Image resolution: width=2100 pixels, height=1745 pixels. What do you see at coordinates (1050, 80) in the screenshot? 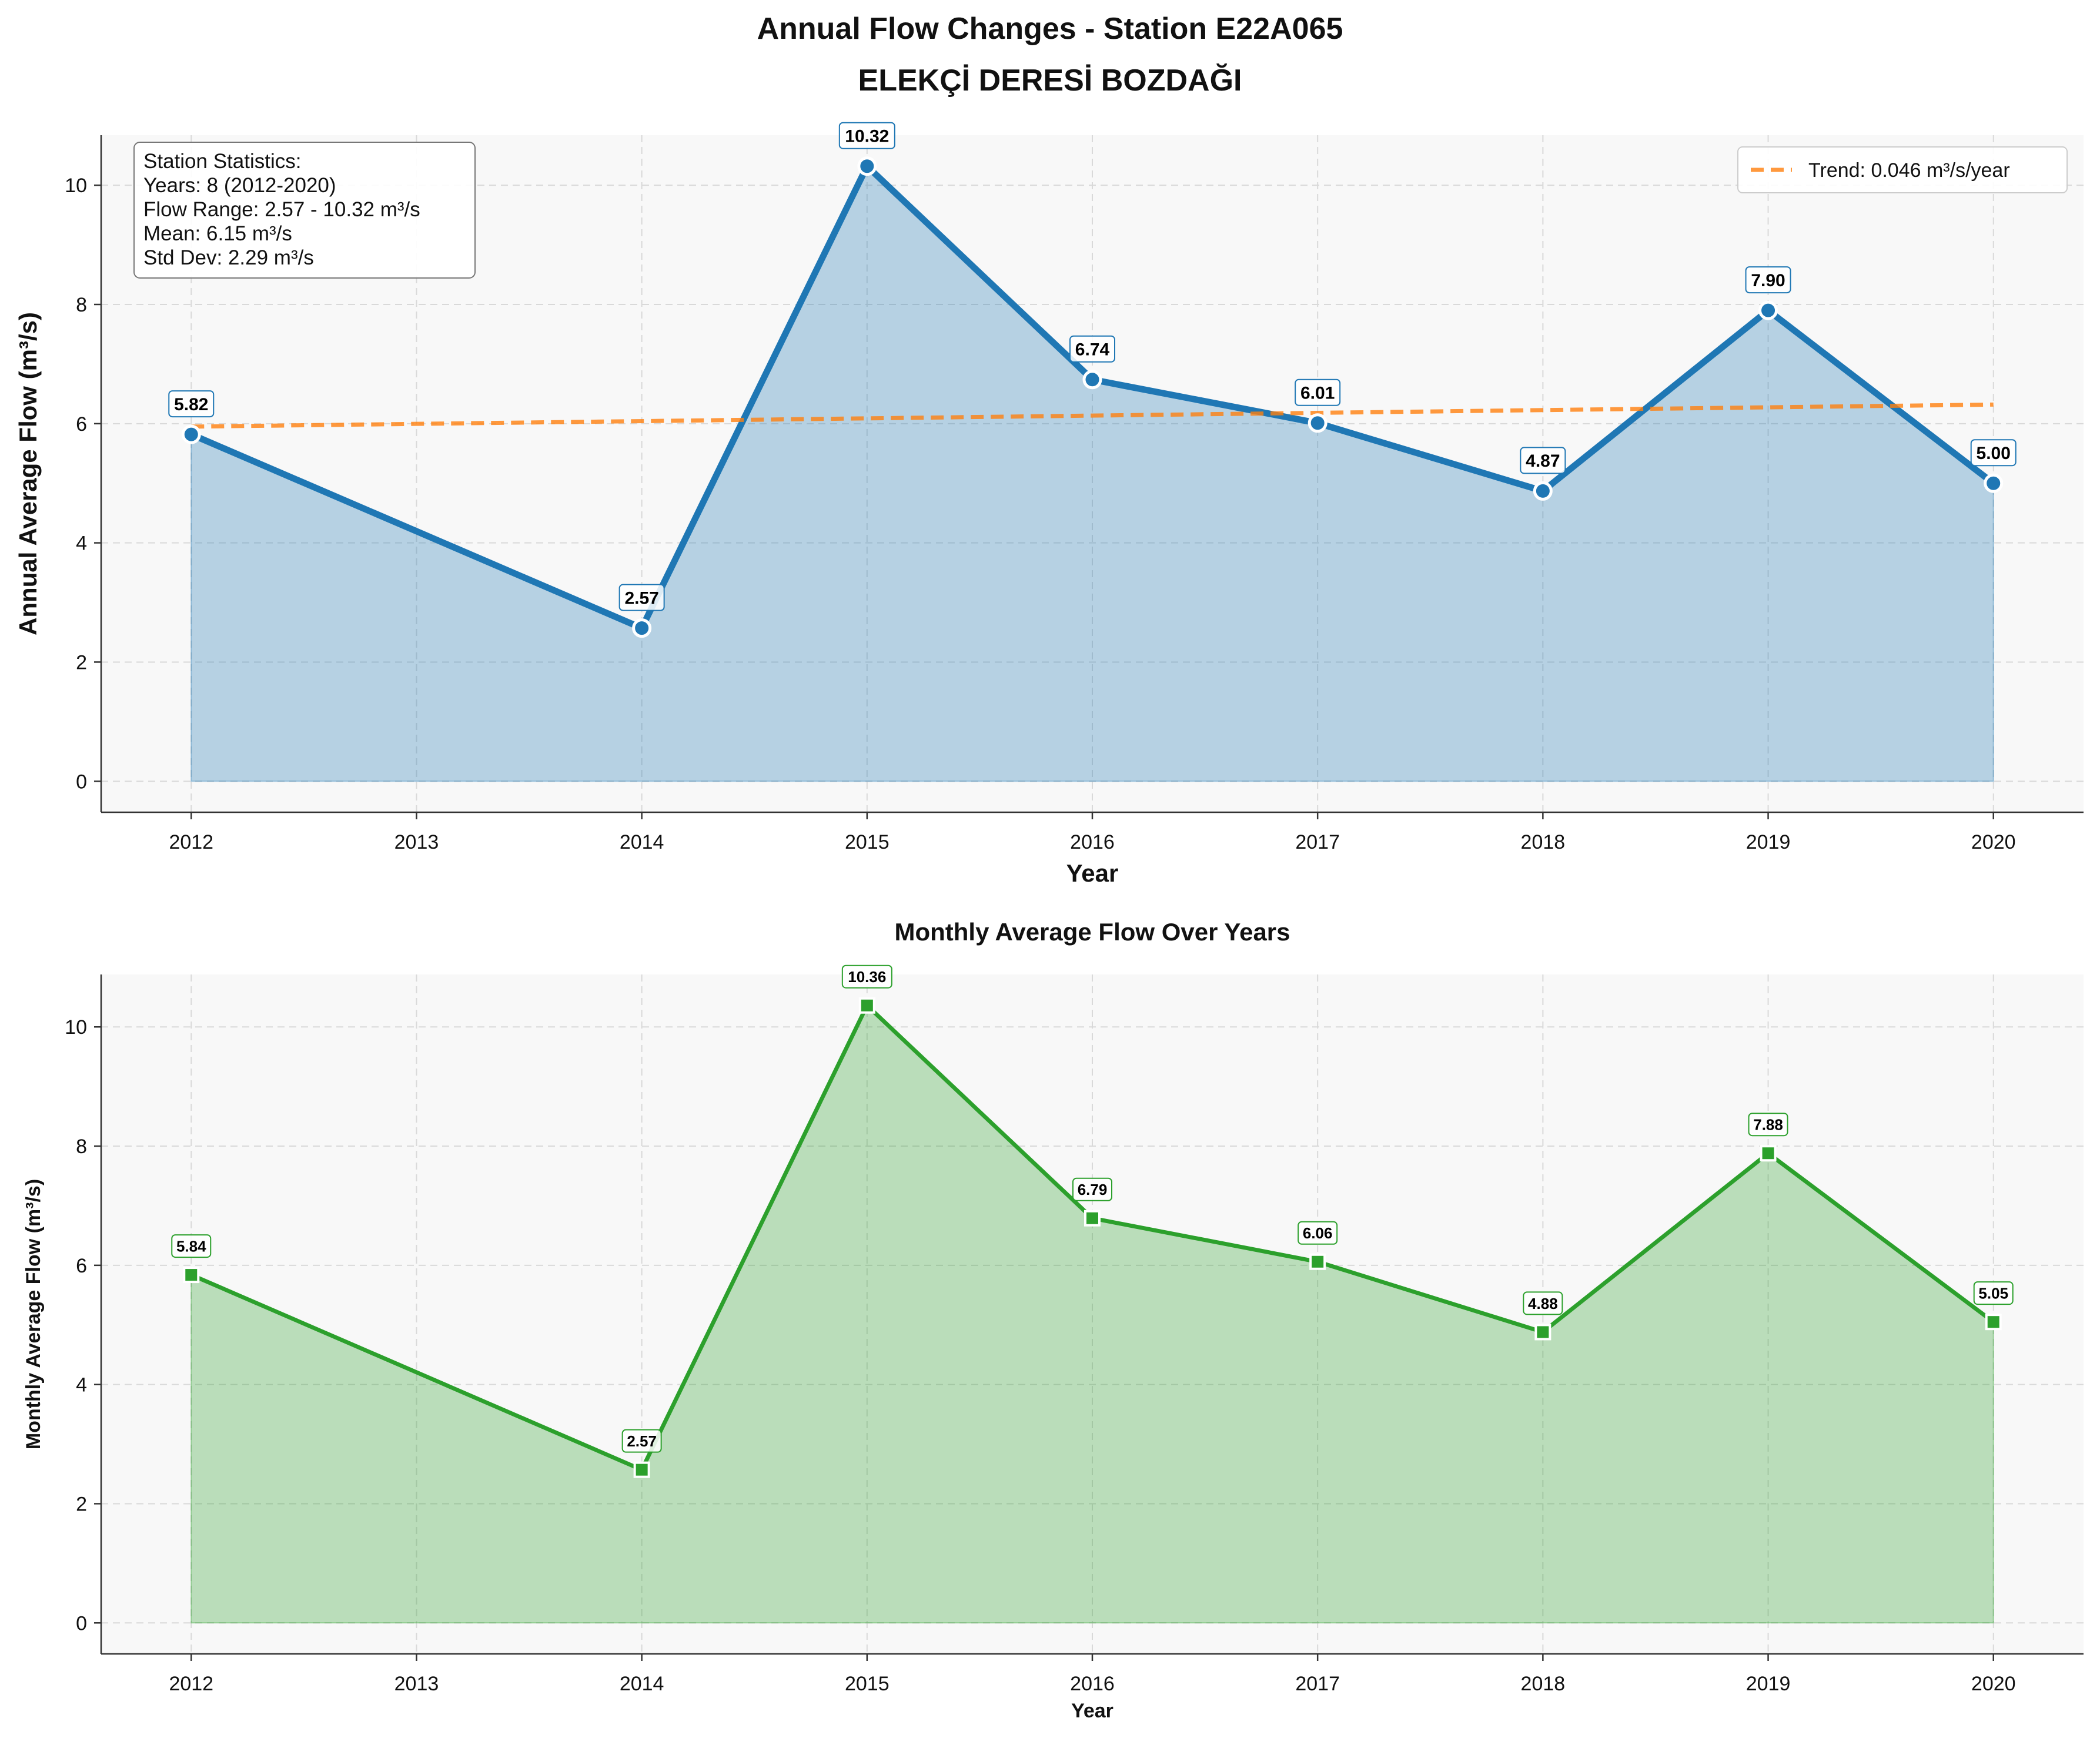
I see `figure-title-line2: ELEKÇİ DERESİ BOZDAĞI` at bounding box center [1050, 80].